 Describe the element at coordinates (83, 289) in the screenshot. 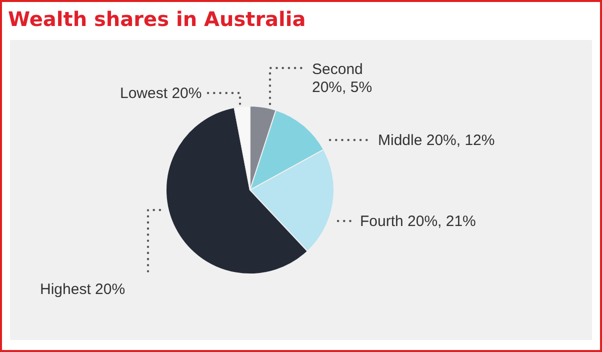

I see `slice-label: Highest 20%` at that location.